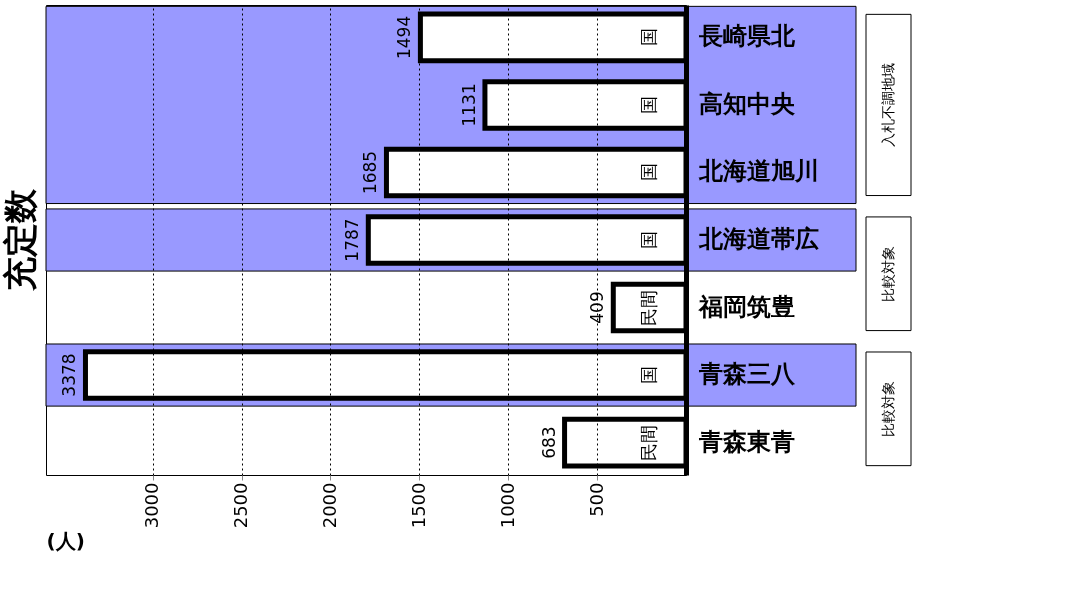  Describe the element at coordinates (887, 104) in the screenshot. I see `text: 入札不調地域` at that location.